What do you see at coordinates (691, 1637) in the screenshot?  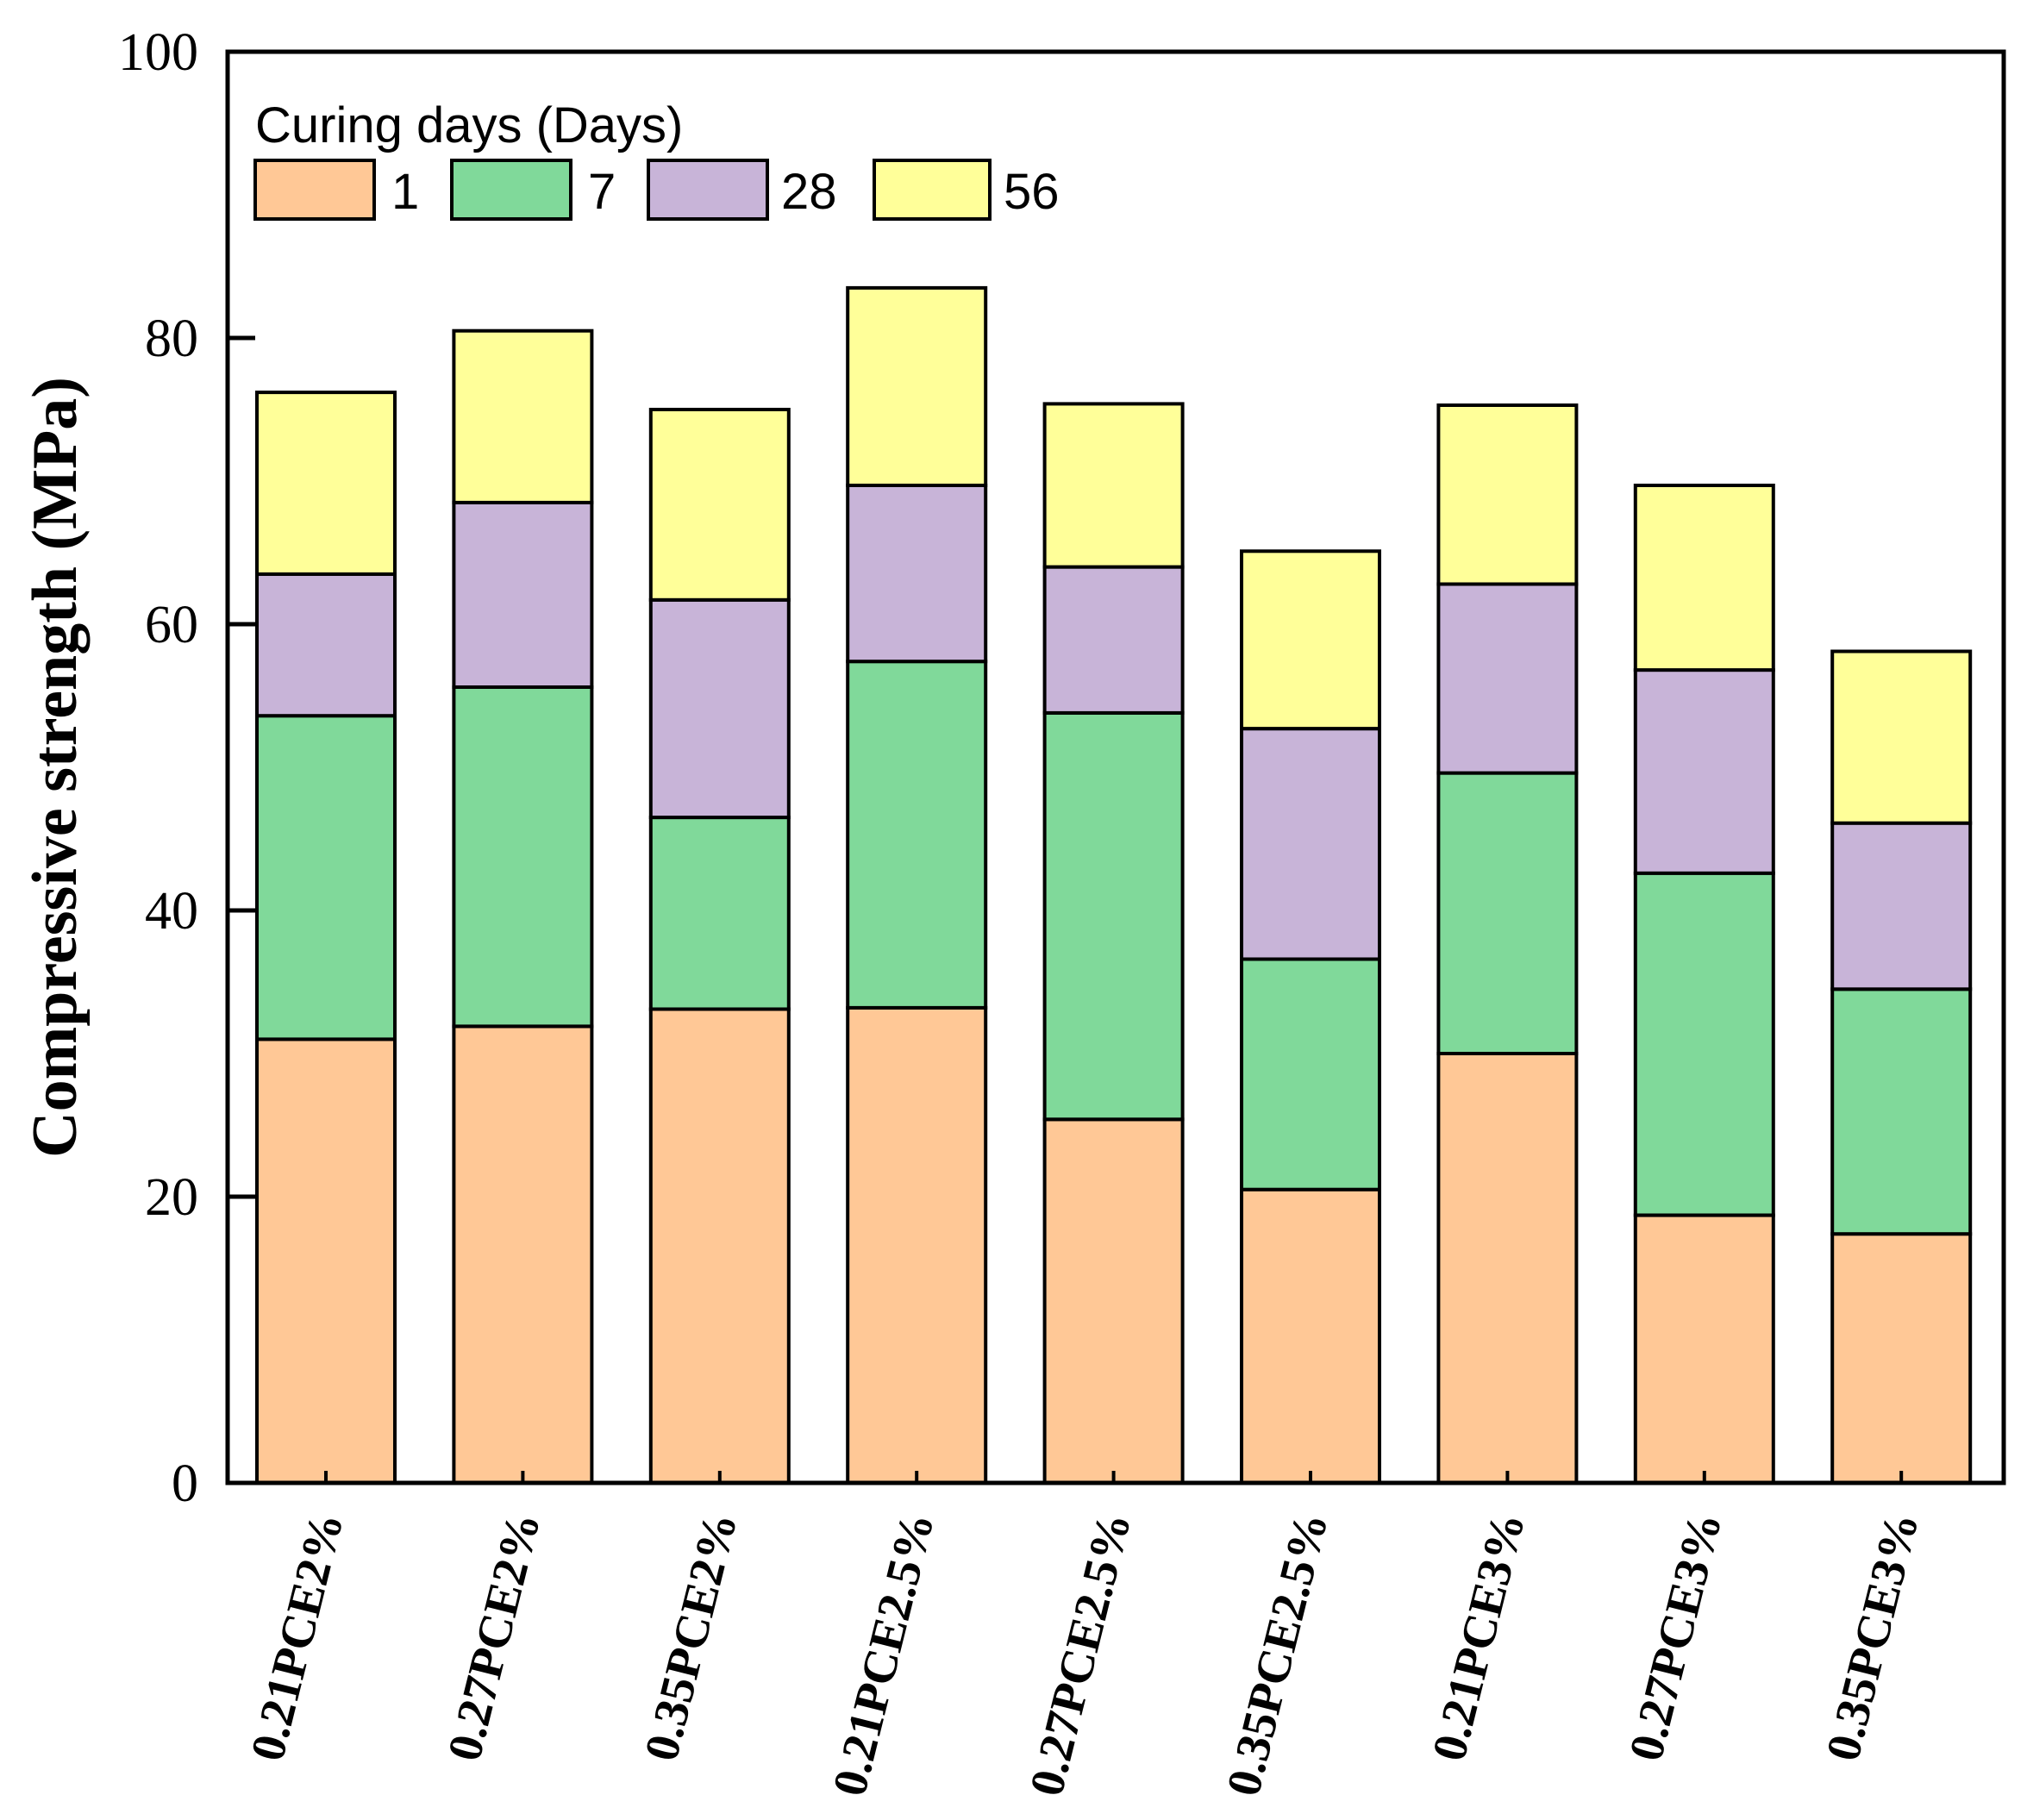 I see `x-category-label-0-35pce2: 0.35PCE2%` at bounding box center [691, 1637].